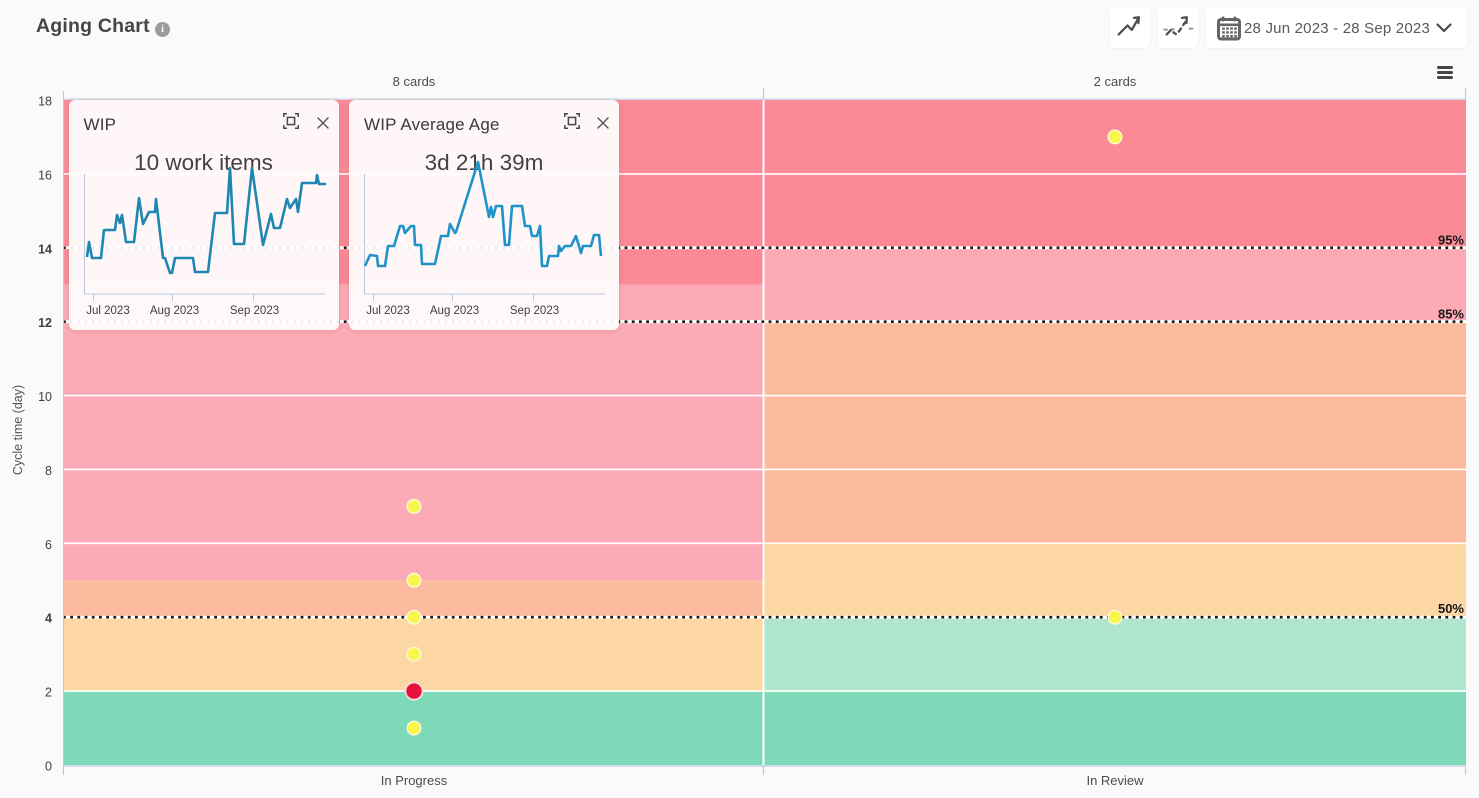  What do you see at coordinates (45, 175) in the screenshot?
I see `svg-text: 16` at bounding box center [45, 175].